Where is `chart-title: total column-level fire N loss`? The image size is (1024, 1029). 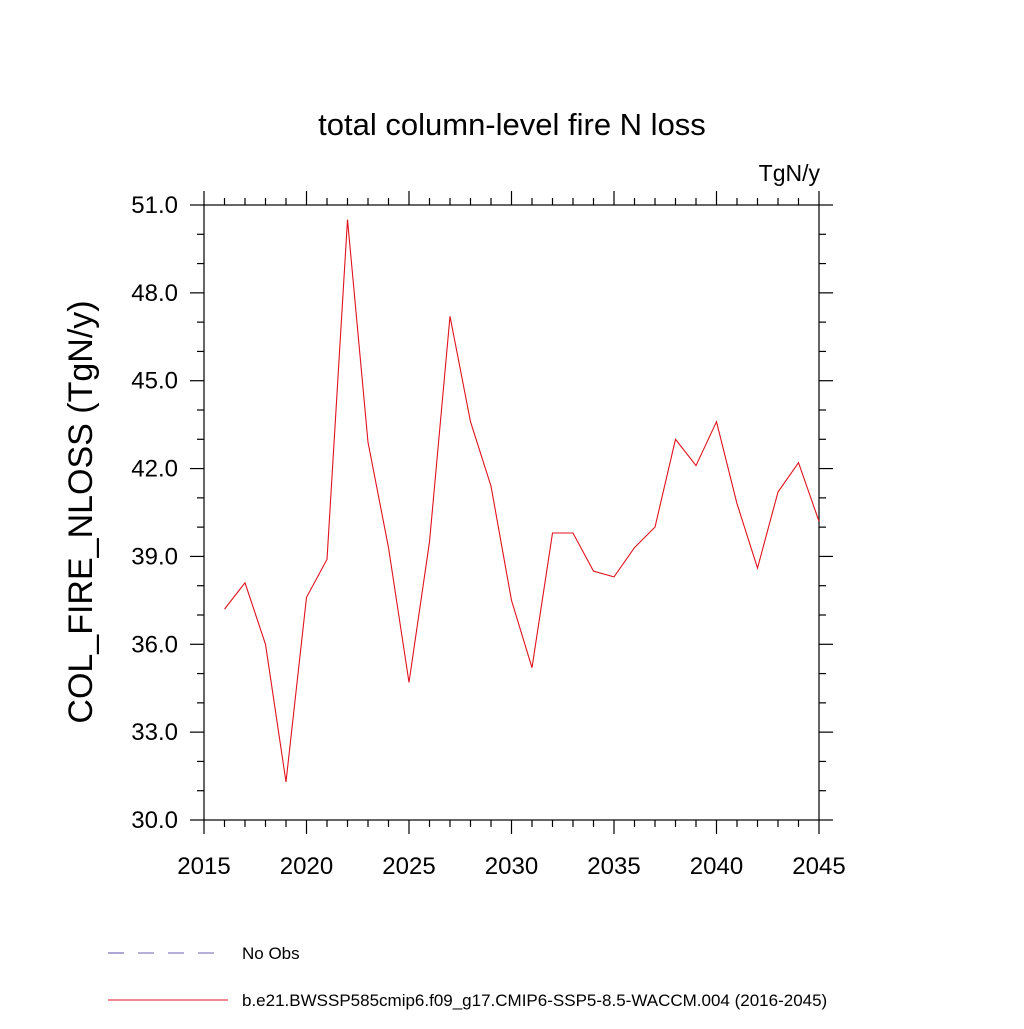 chart-title: total column-level fire N loss is located at coordinates (512, 124).